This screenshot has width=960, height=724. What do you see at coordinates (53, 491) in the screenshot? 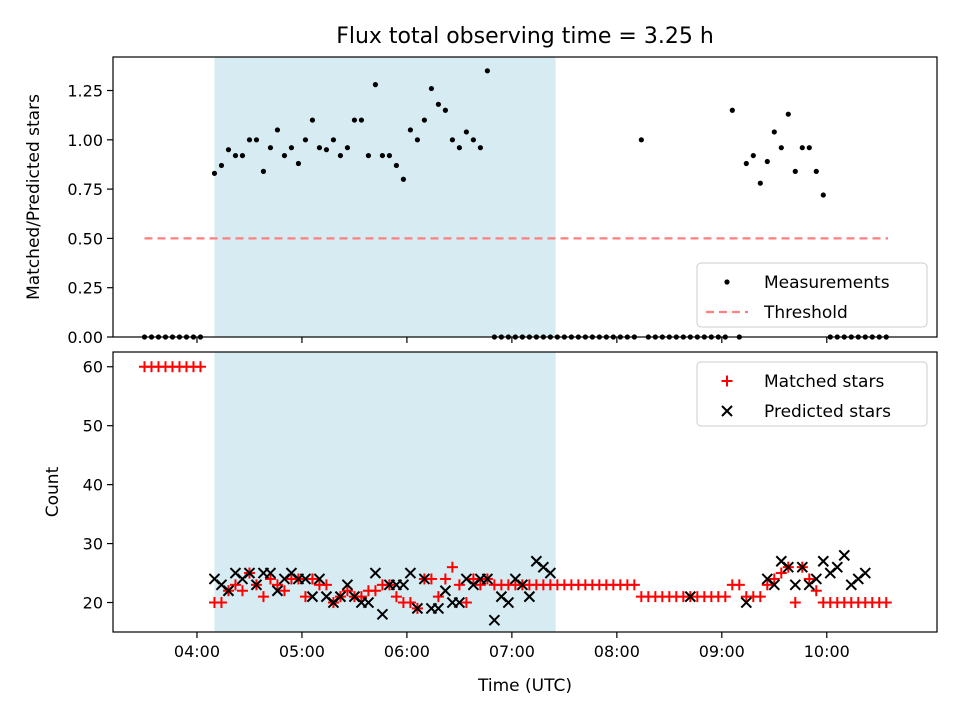
I see `count-y-axis-label: Count` at bounding box center [53, 491].